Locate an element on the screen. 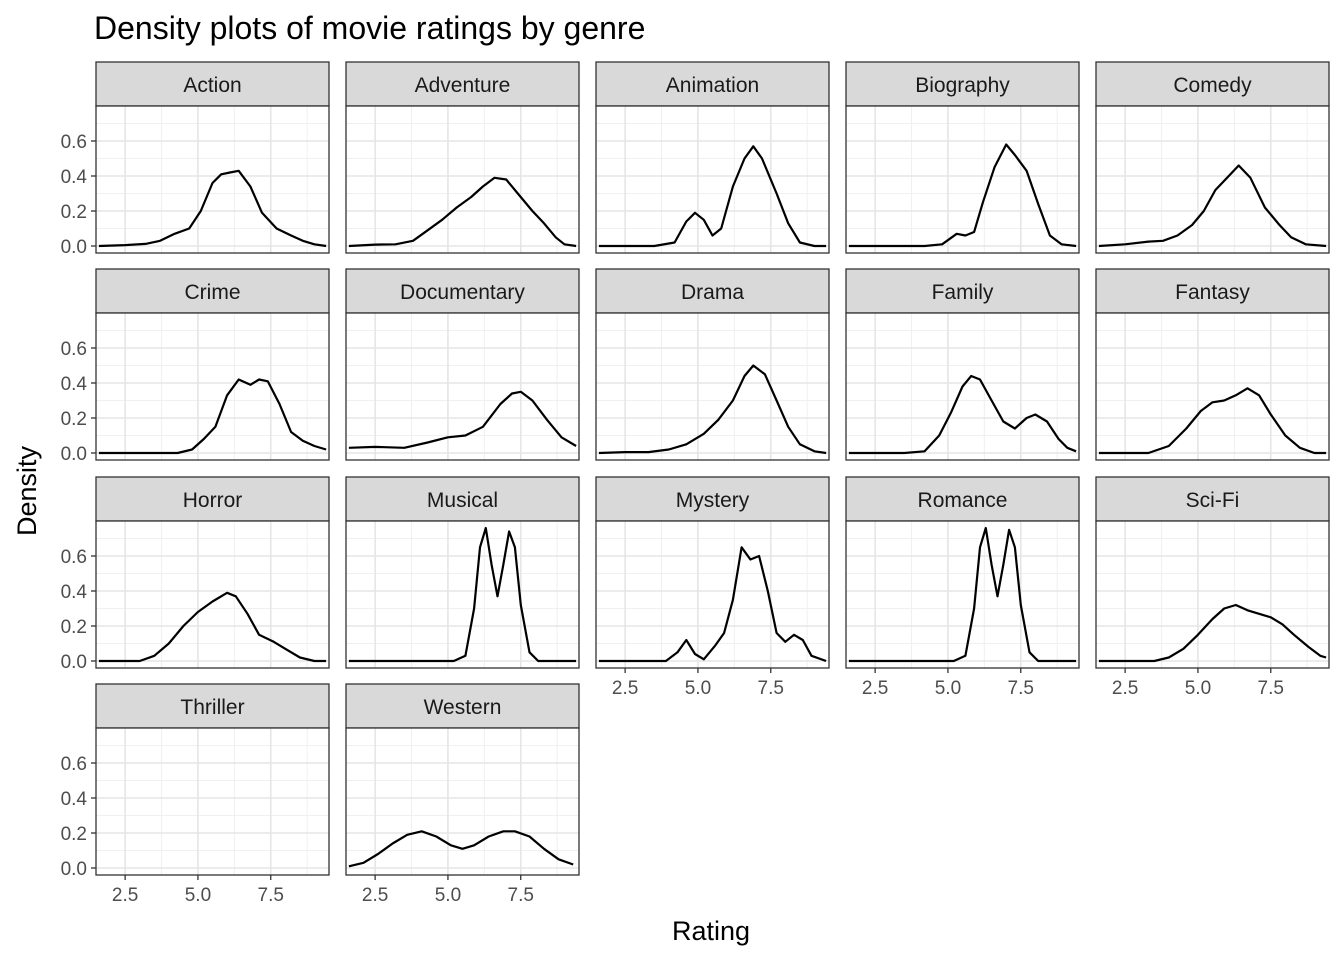 This screenshot has height=960, width=1344. strip-western is located at coordinates (462, 706).